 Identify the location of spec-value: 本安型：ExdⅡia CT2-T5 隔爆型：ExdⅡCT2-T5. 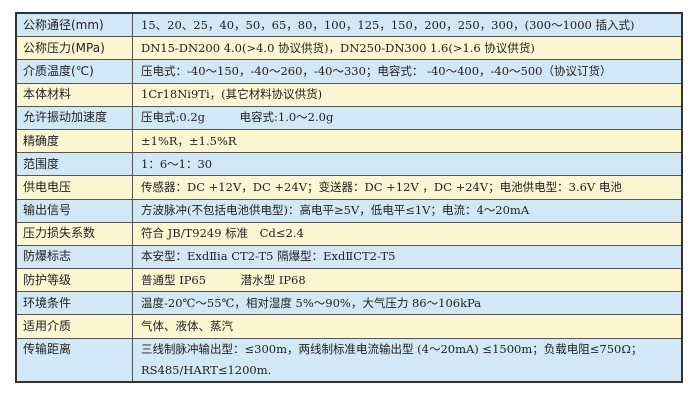
(407, 257).